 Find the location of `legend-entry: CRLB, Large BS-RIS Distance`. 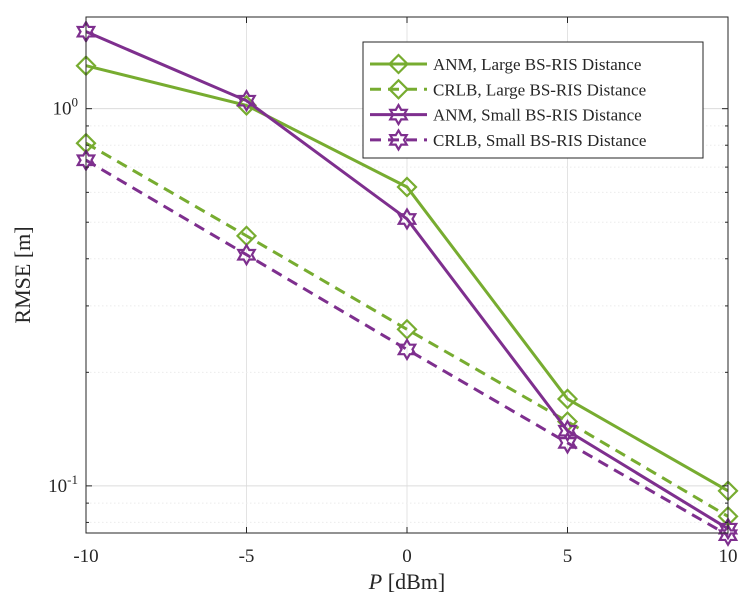

legend-entry: CRLB, Large BS-RIS Distance is located at coordinates (508, 89).